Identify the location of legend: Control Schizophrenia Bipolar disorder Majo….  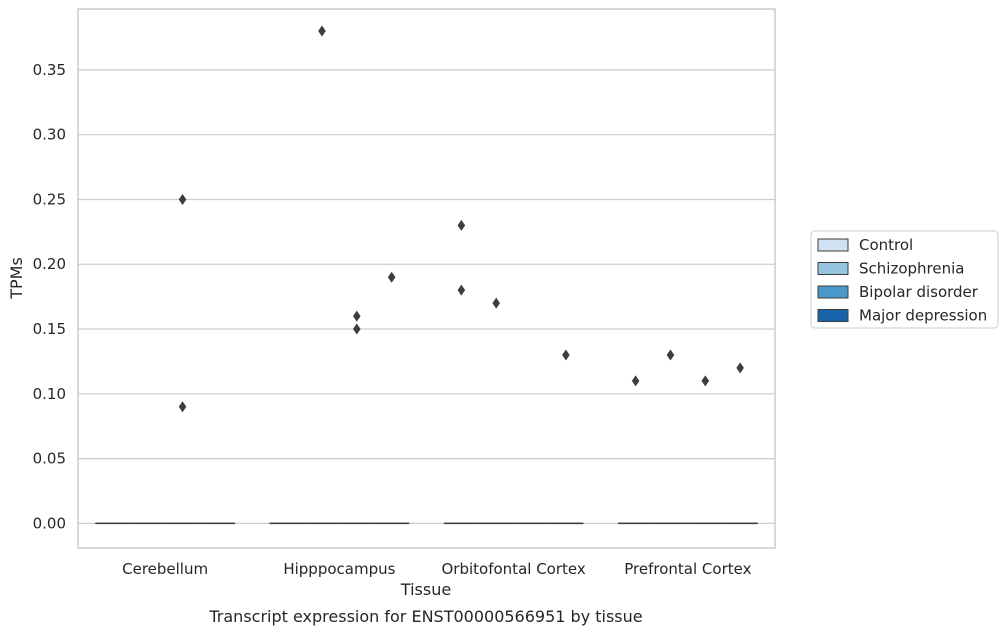
(904, 279).